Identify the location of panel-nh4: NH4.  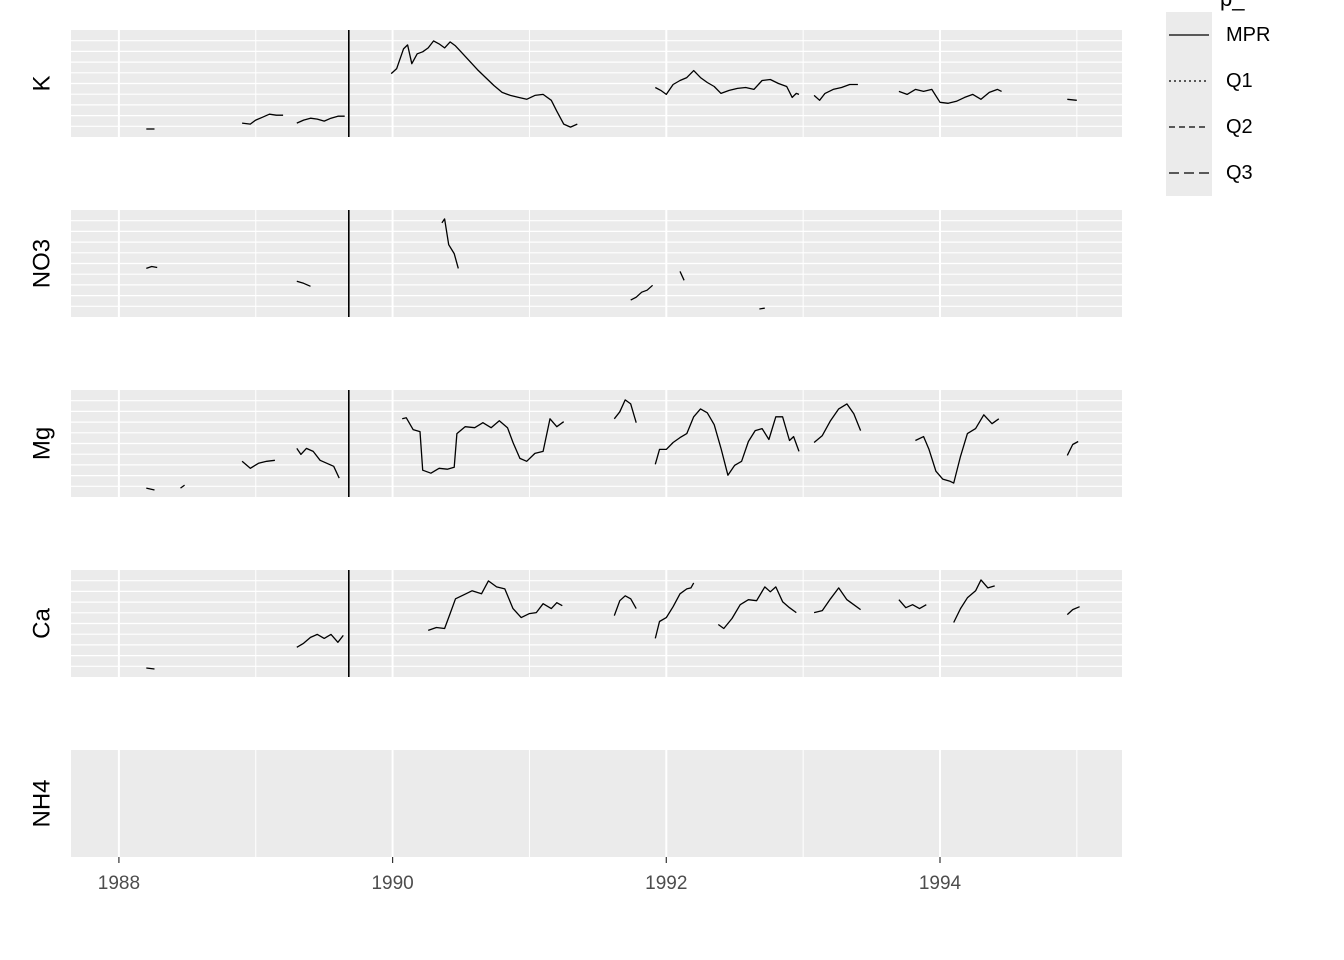
(575, 803).